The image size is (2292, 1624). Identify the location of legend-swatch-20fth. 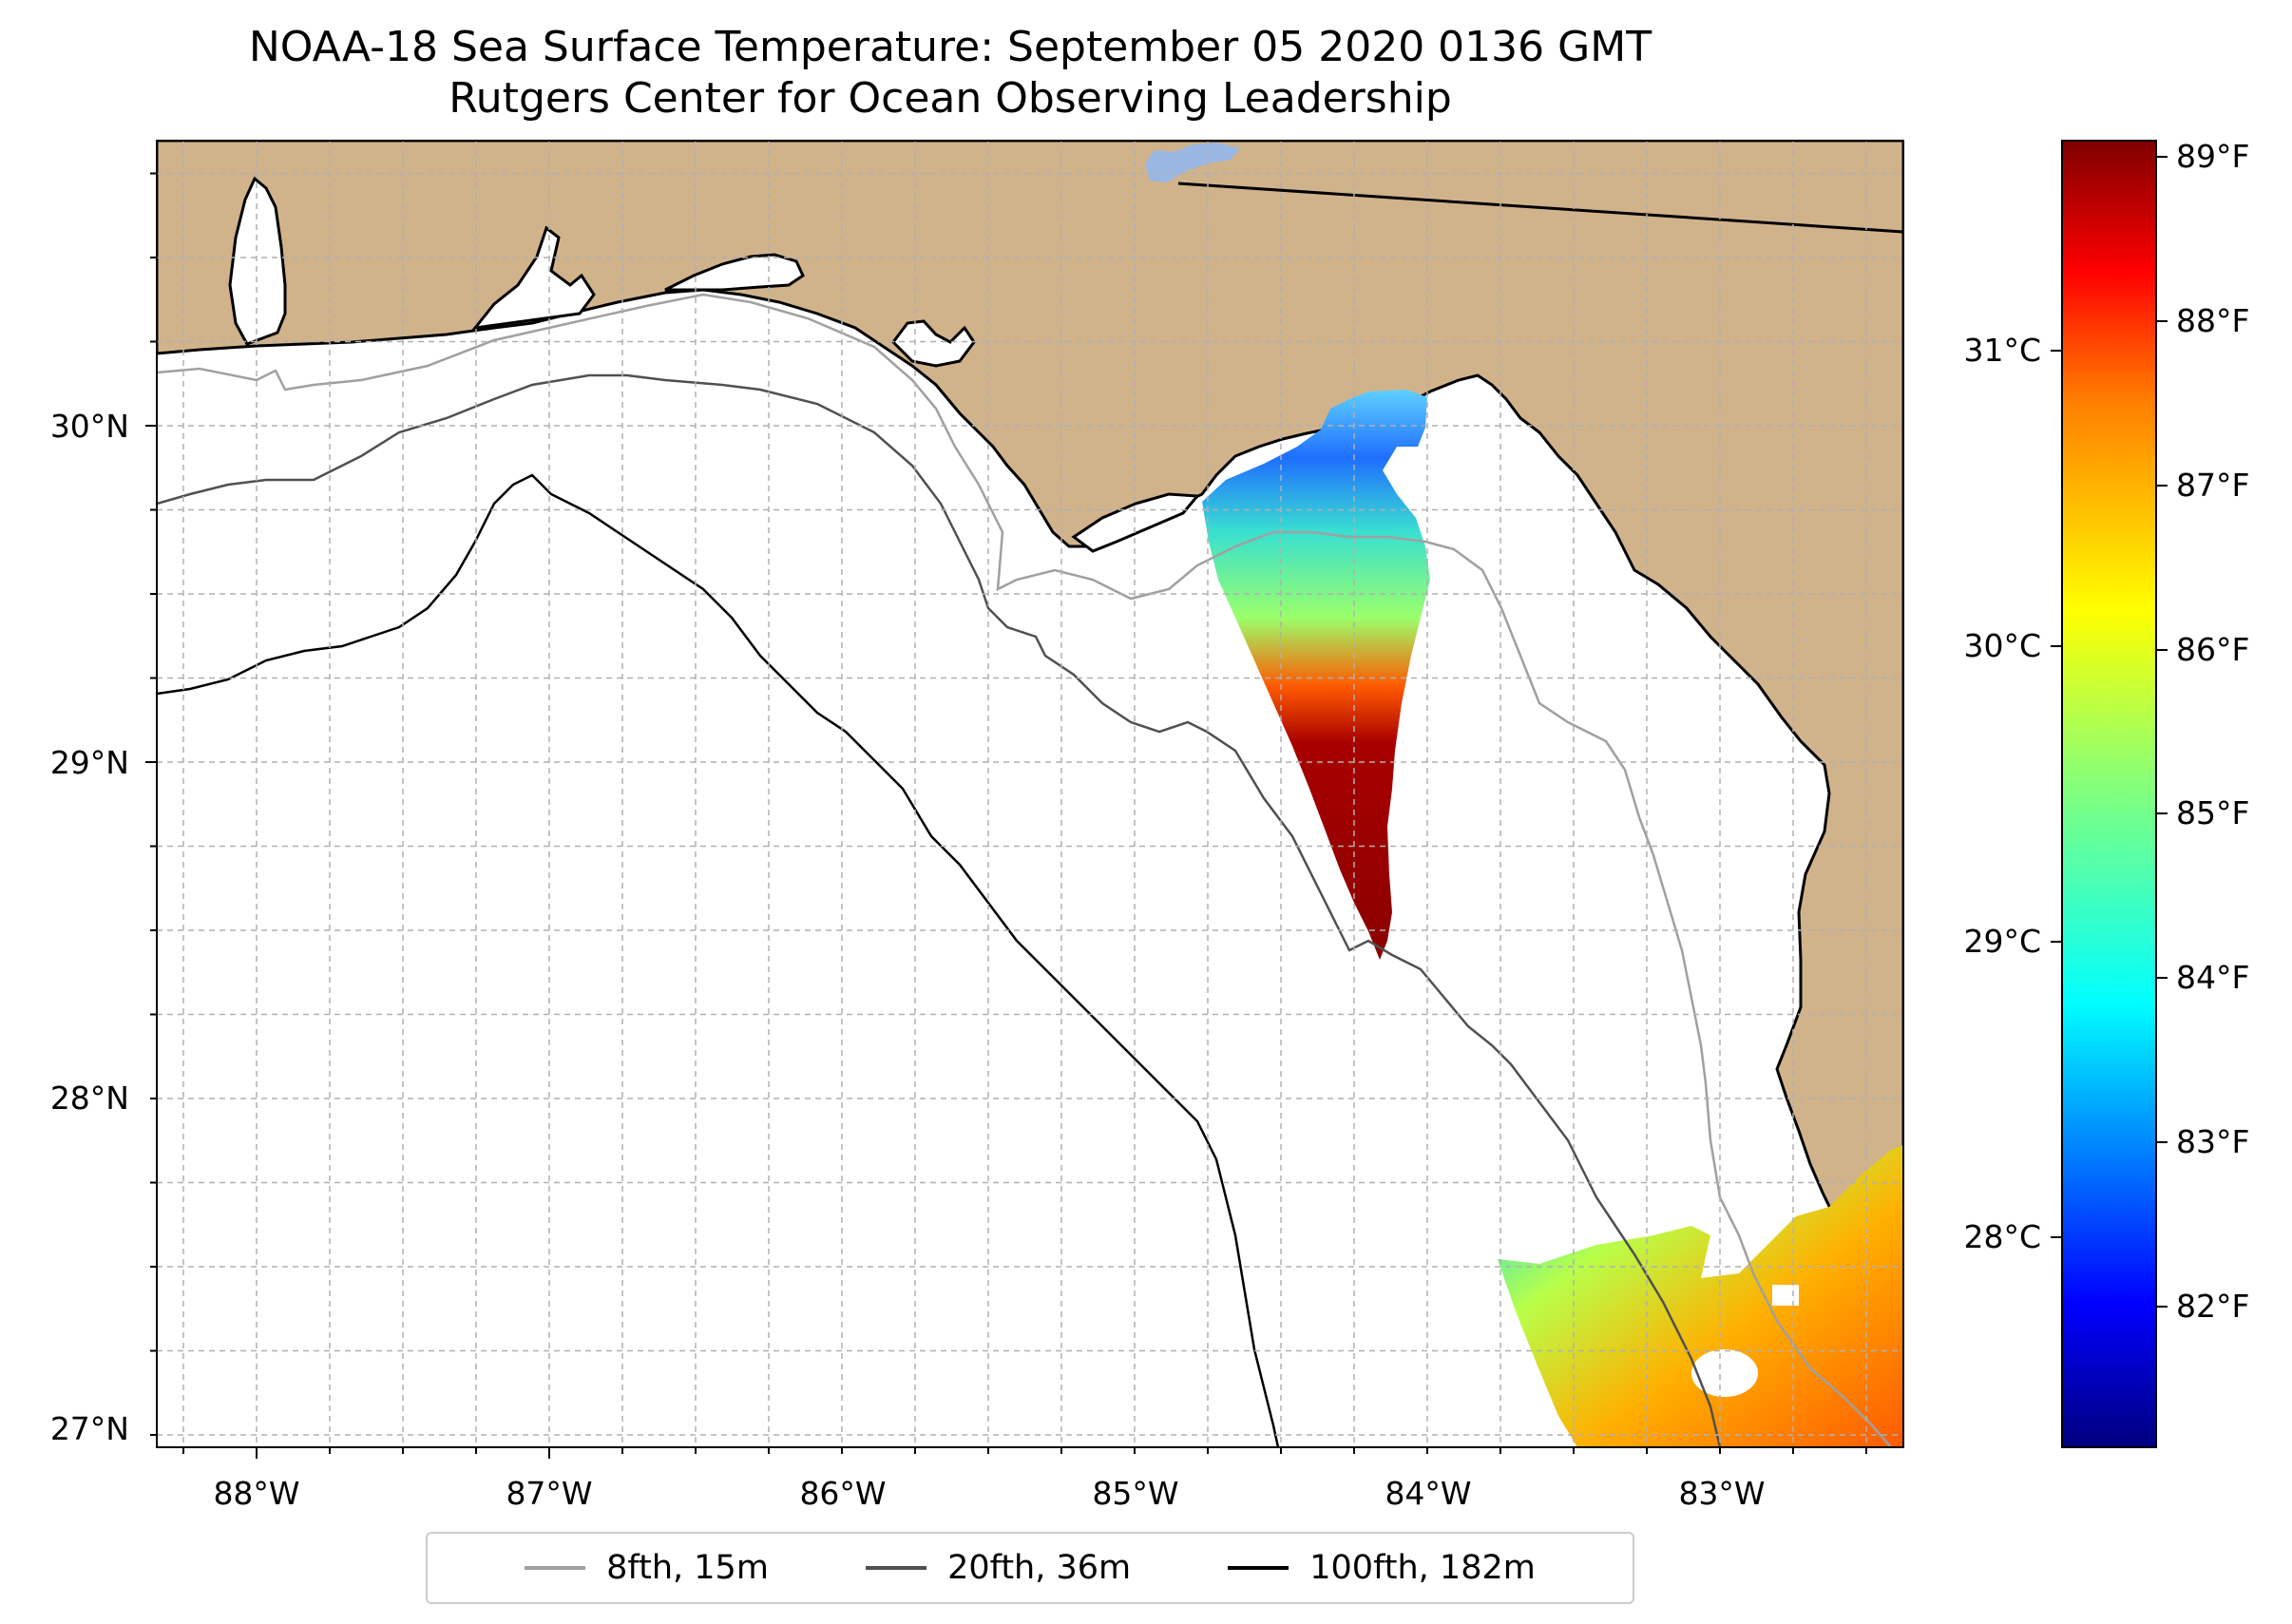
(896, 1568).